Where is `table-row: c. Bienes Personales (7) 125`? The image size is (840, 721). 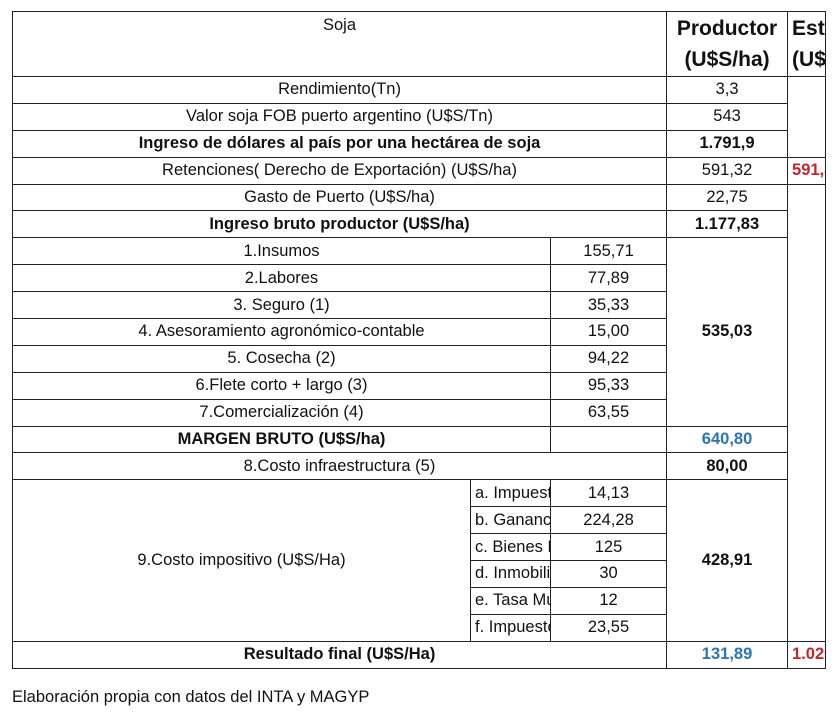 table-row: c. Bienes Personales (7) 125 is located at coordinates (419, 547).